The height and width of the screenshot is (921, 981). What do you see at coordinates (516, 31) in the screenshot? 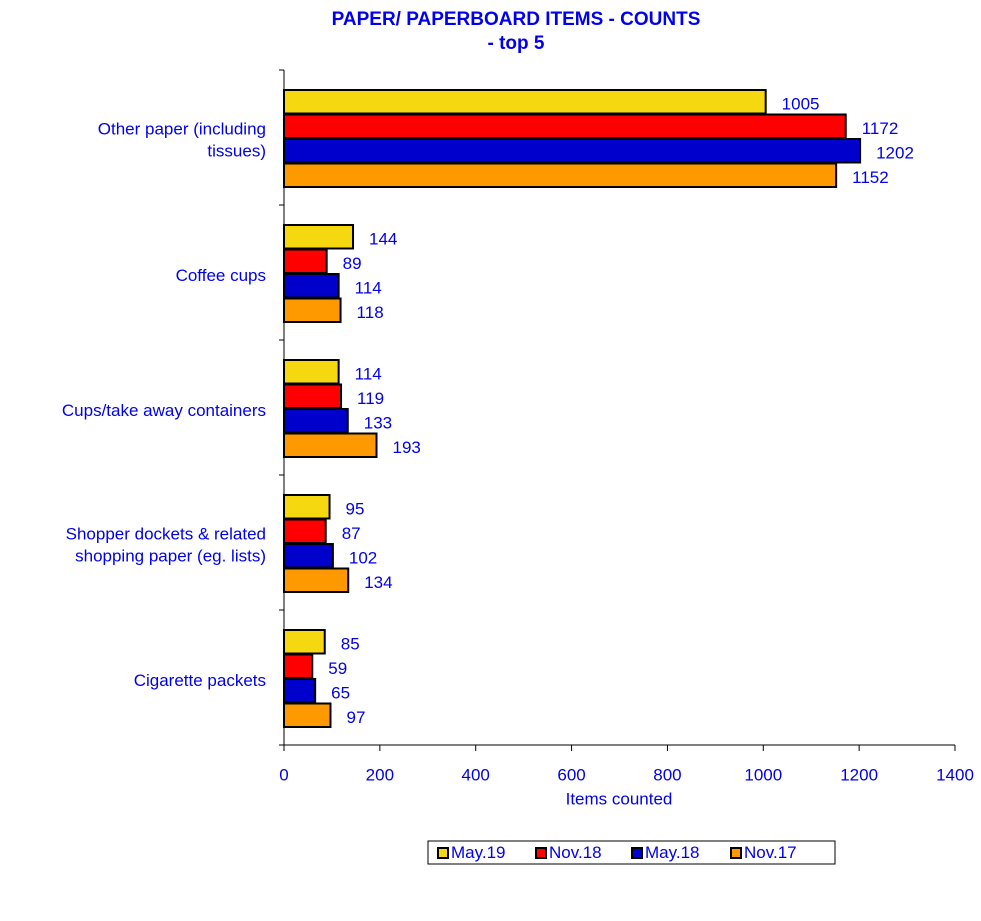
I see `chart-title: PAPER/ PAPERBOARD ITEMS - COUNTS - top 5` at bounding box center [516, 31].